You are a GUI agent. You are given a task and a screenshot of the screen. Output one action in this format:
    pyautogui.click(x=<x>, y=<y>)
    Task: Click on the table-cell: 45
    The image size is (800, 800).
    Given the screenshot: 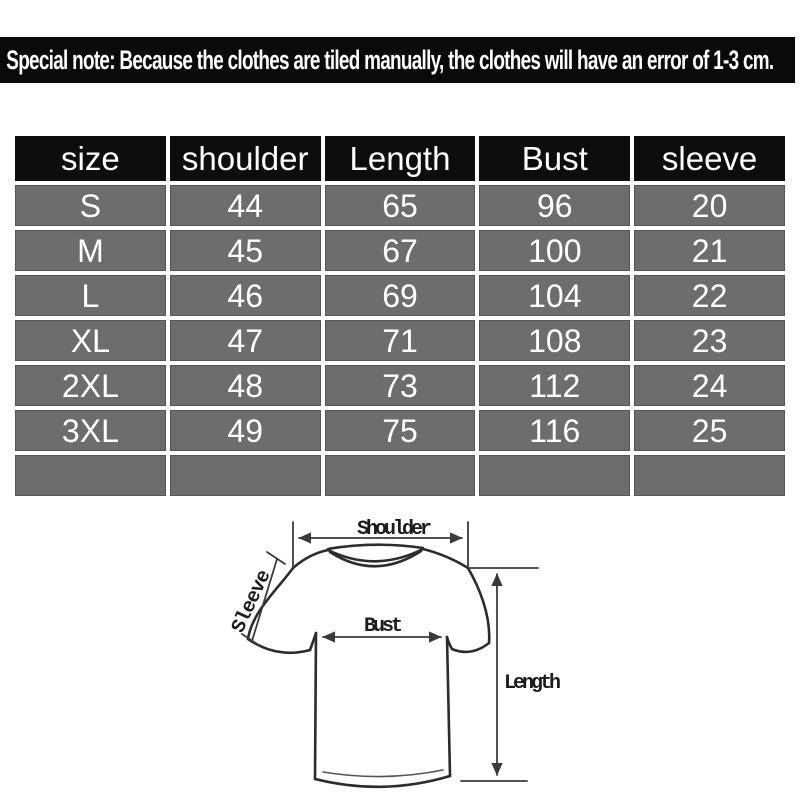 What is the action you would take?
    pyautogui.click(x=245, y=250)
    